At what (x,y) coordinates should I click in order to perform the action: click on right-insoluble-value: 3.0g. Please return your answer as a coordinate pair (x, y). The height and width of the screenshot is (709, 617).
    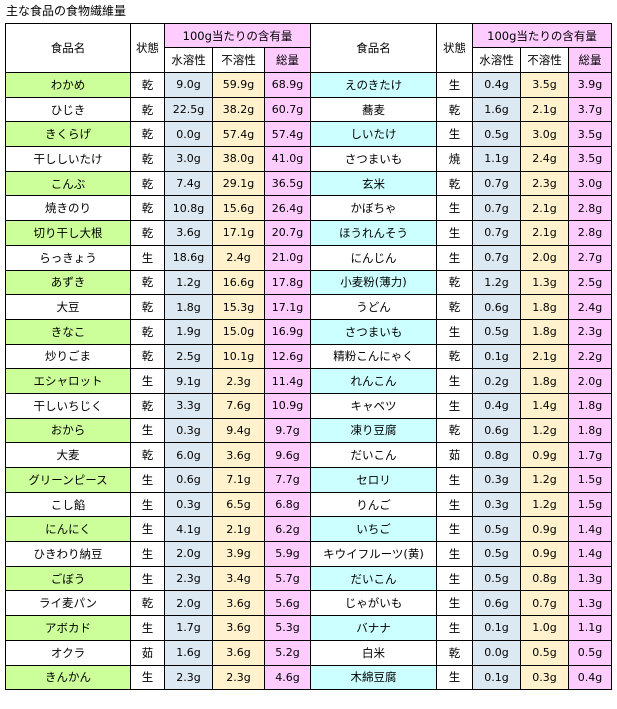
    Looking at the image, I should click on (545, 134).